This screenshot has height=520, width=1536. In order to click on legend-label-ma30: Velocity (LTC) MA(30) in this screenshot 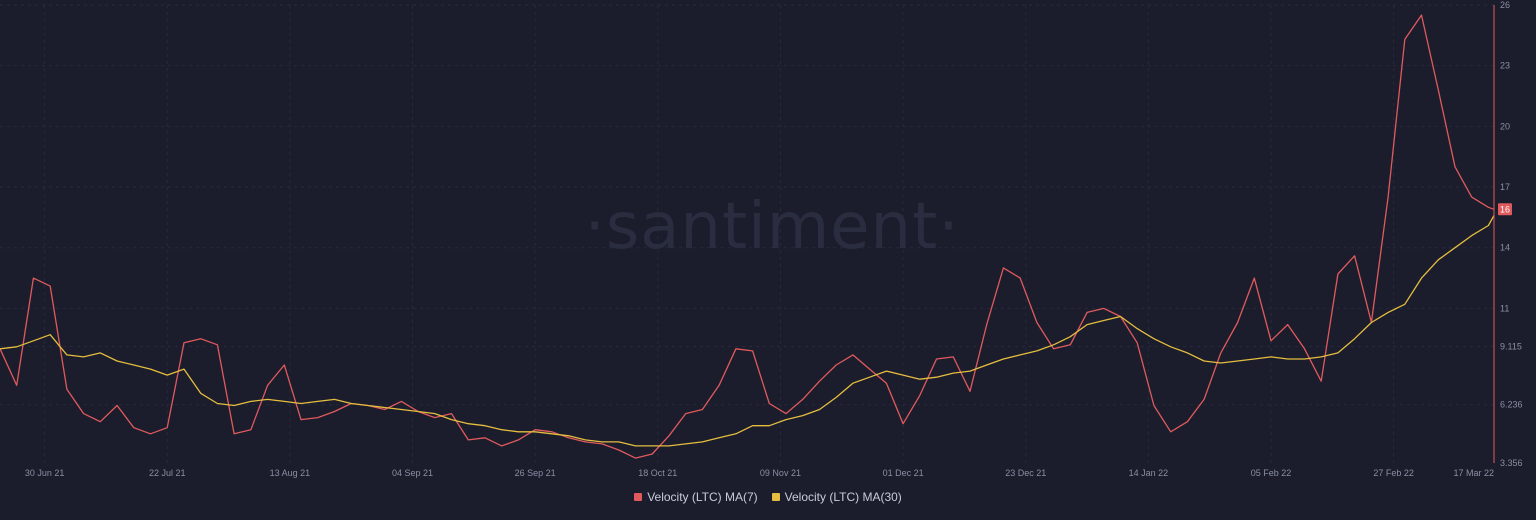, I will do `click(843, 497)`.